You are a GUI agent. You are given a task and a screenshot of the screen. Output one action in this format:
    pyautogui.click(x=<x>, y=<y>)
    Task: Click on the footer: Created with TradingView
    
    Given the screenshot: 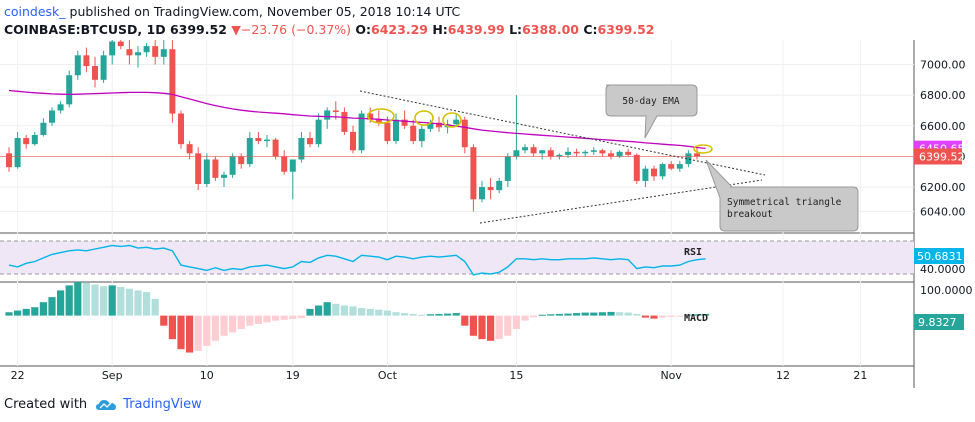 What is the action you would take?
    pyautogui.click(x=103, y=404)
    